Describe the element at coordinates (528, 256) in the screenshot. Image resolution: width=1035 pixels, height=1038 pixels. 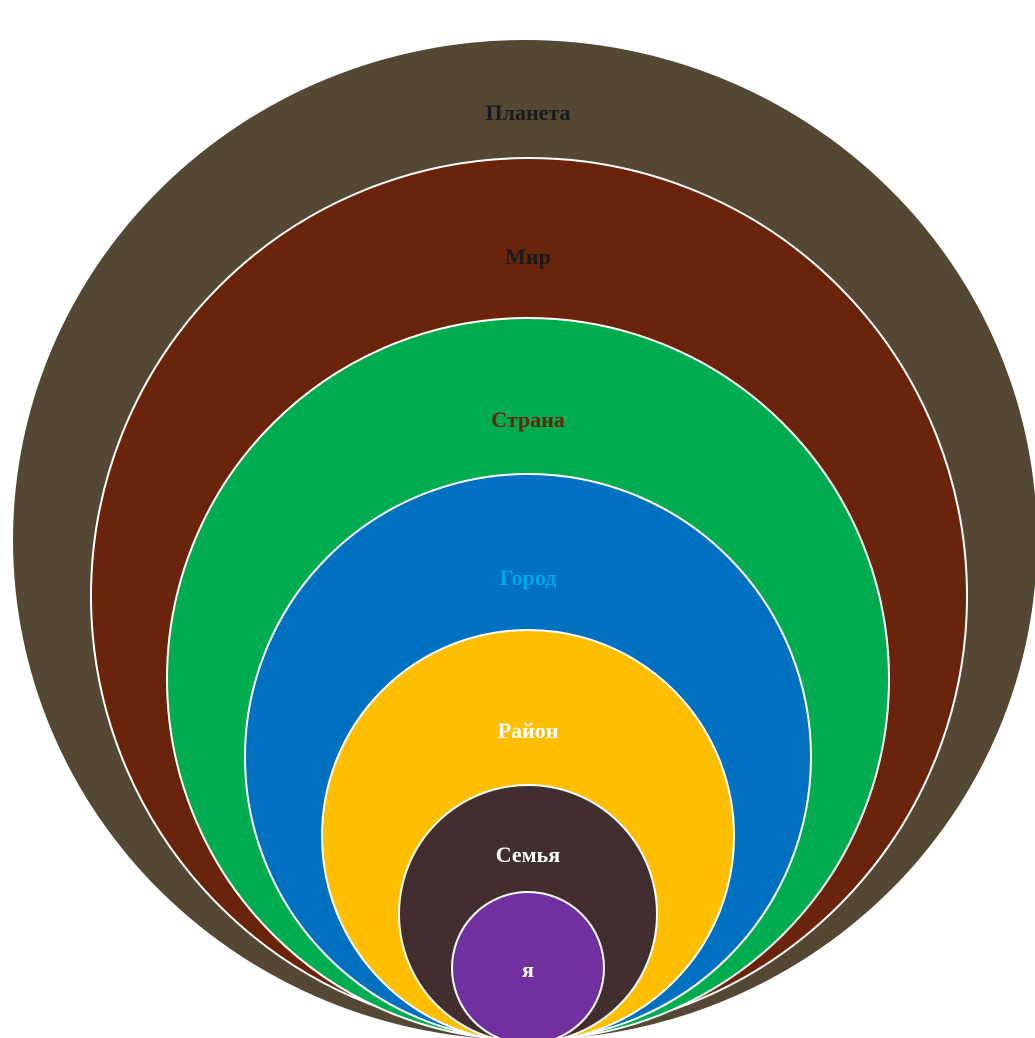
I see `ring-world-label: Мир` at that location.